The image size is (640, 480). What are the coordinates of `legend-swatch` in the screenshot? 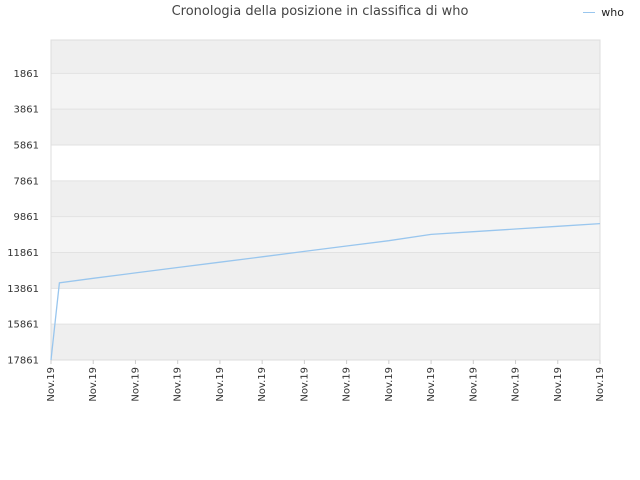 It's located at (589, 12).